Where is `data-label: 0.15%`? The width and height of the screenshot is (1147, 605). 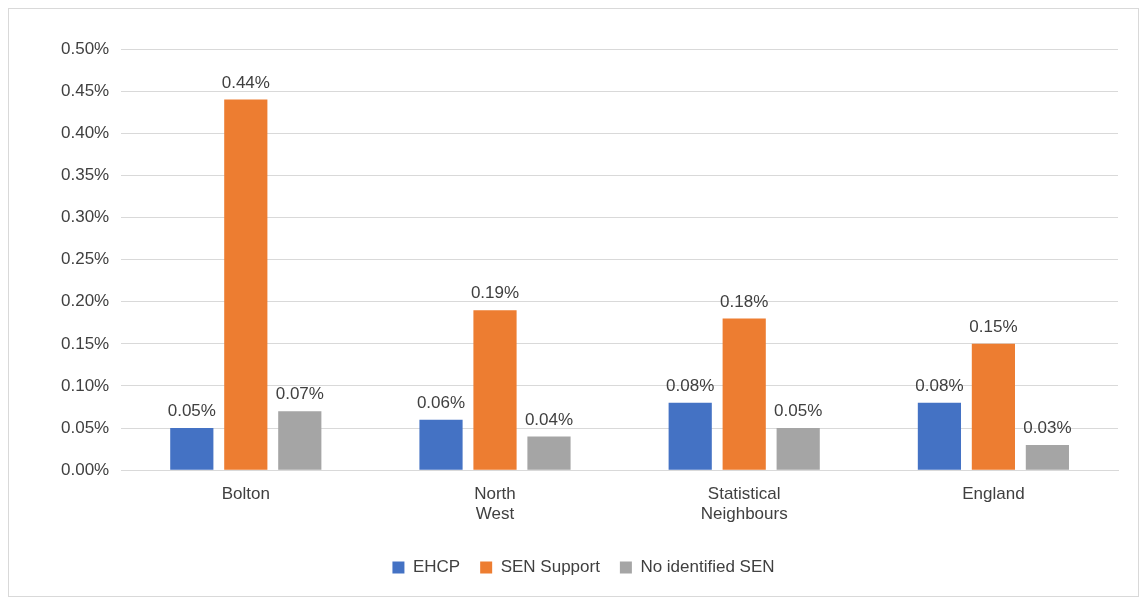
data-label: 0.15% is located at coordinates (993, 327).